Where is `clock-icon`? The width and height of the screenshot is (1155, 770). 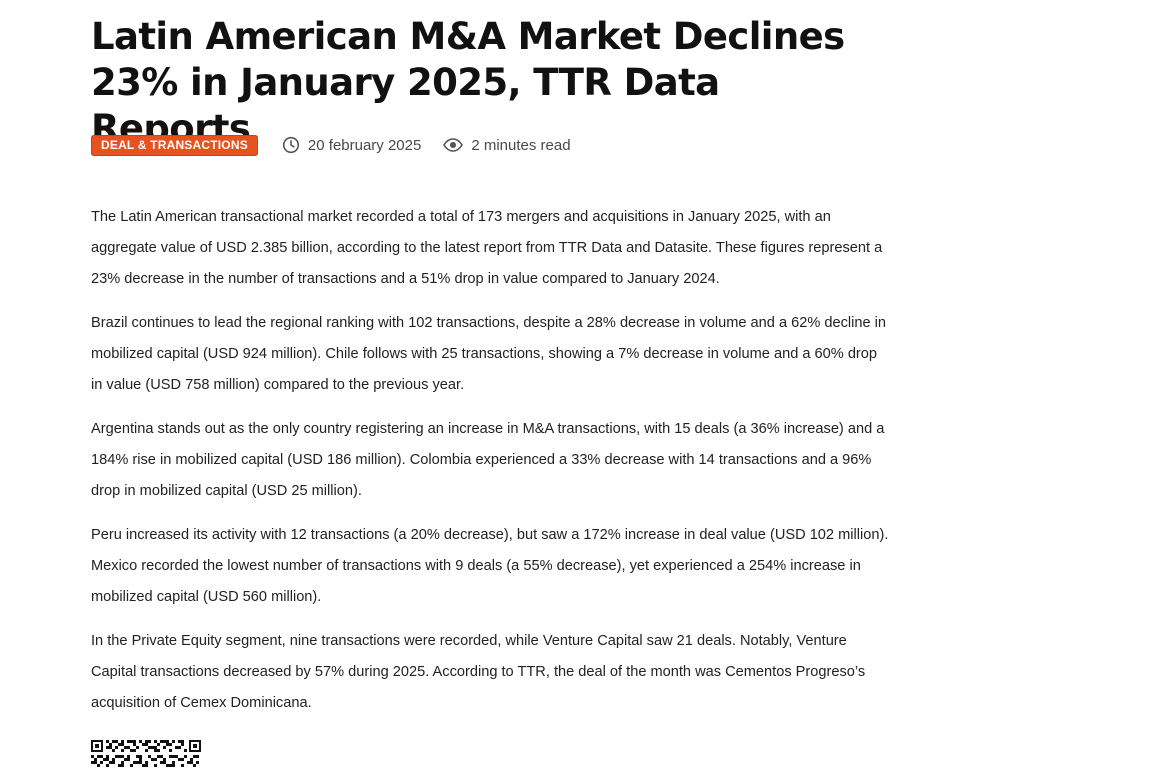 clock-icon is located at coordinates (291, 145).